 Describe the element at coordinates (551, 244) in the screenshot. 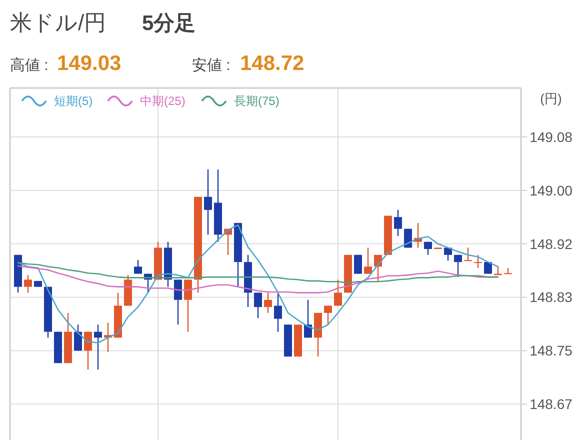

I see `y-tick-label: 148.92` at that location.